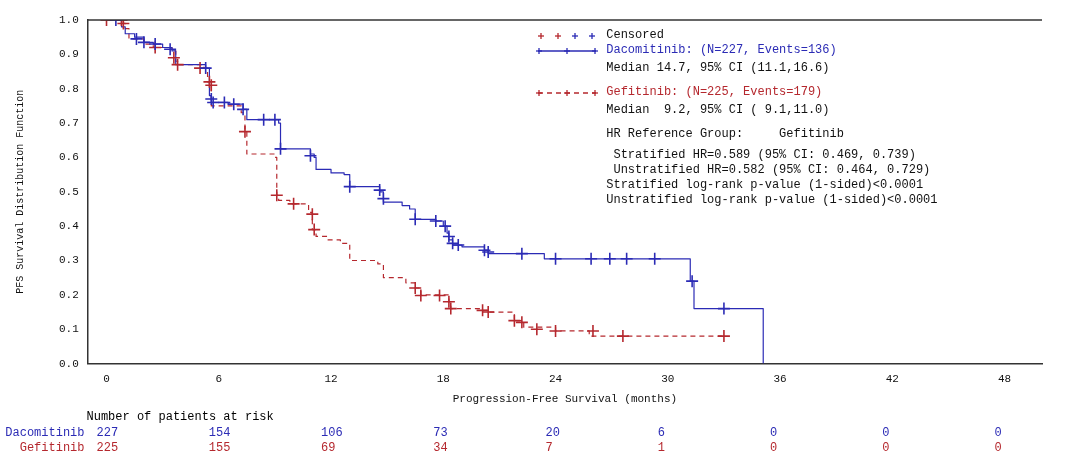 The height and width of the screenshot is (473, 1082). Describe the element at coordinates (68, 260) in the screenshot. I see `y-tick-label: 0.3` at that location.